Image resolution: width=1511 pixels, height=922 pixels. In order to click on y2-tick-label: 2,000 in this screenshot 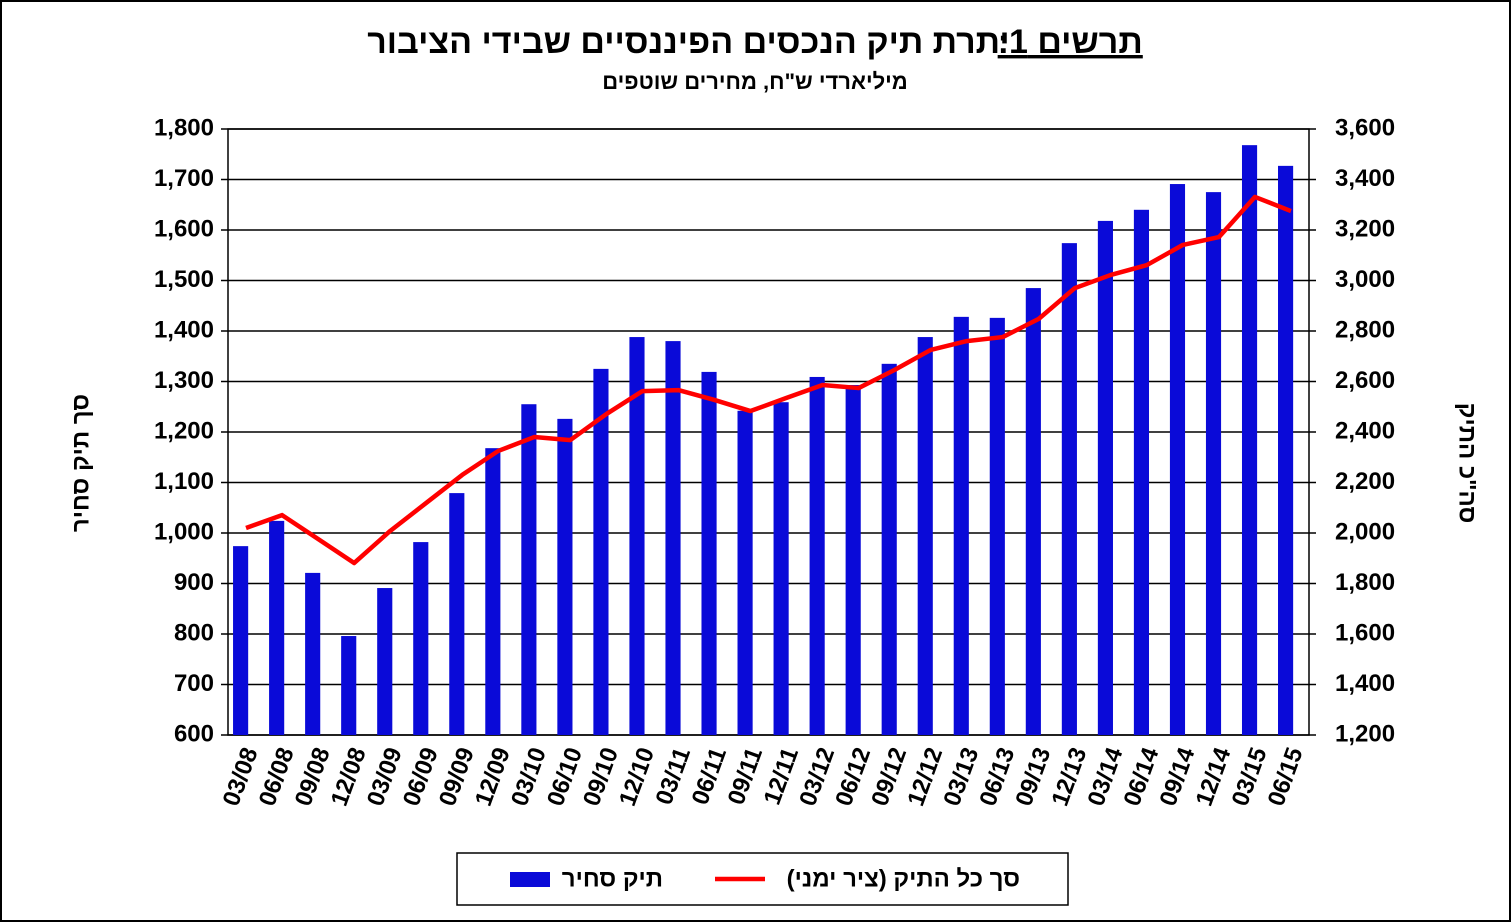, I will do `click(1365, 531)`.